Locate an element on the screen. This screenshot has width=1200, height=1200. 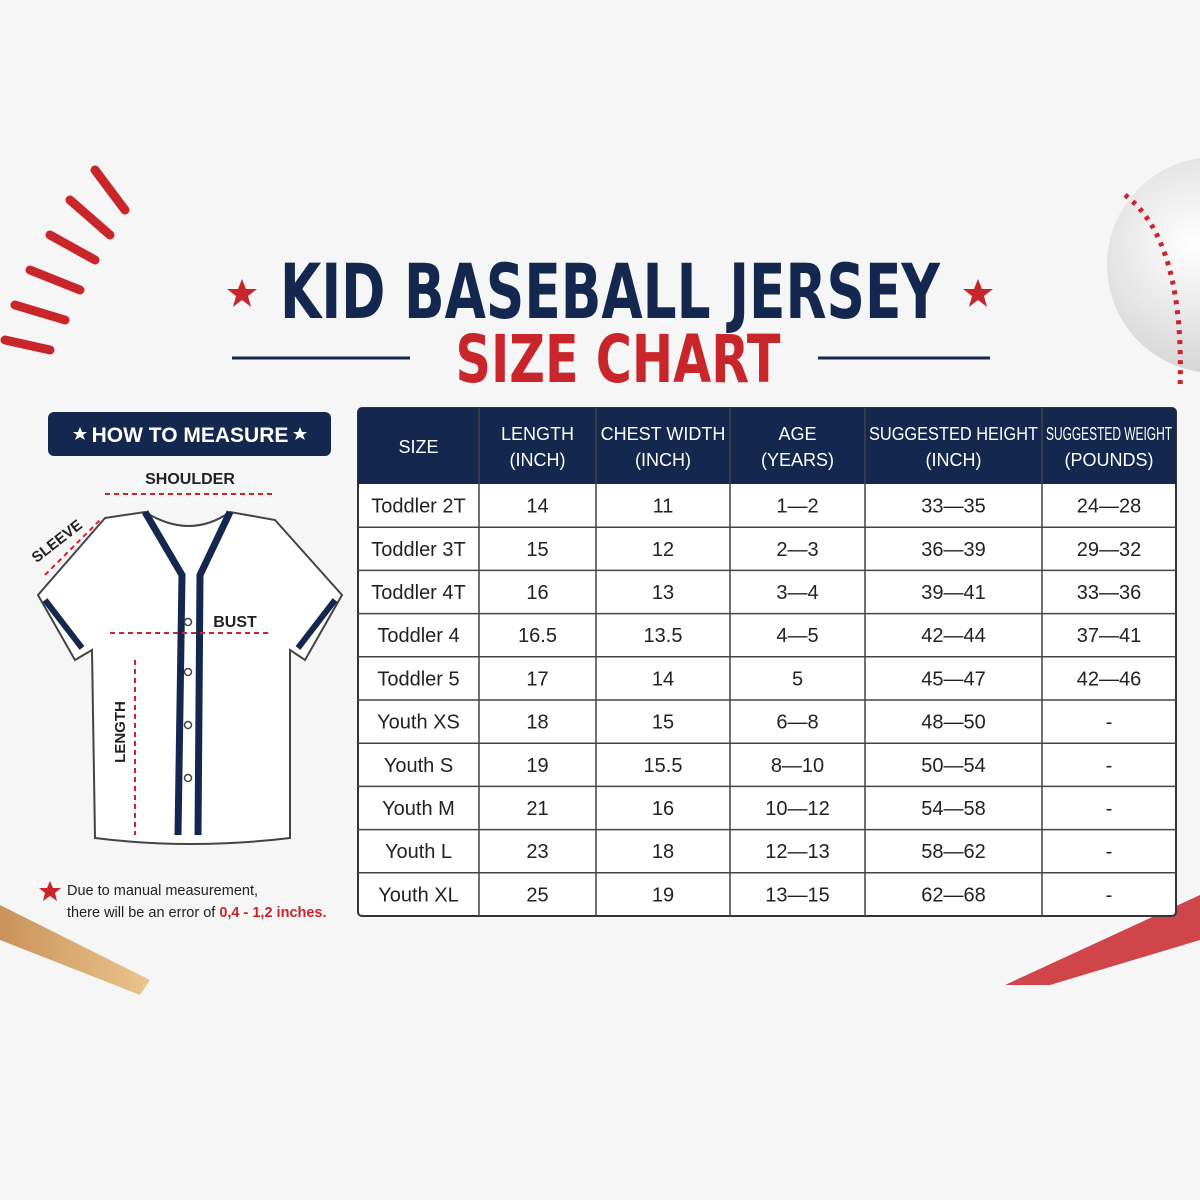
measure-badge is located at coordinates (189, 434).